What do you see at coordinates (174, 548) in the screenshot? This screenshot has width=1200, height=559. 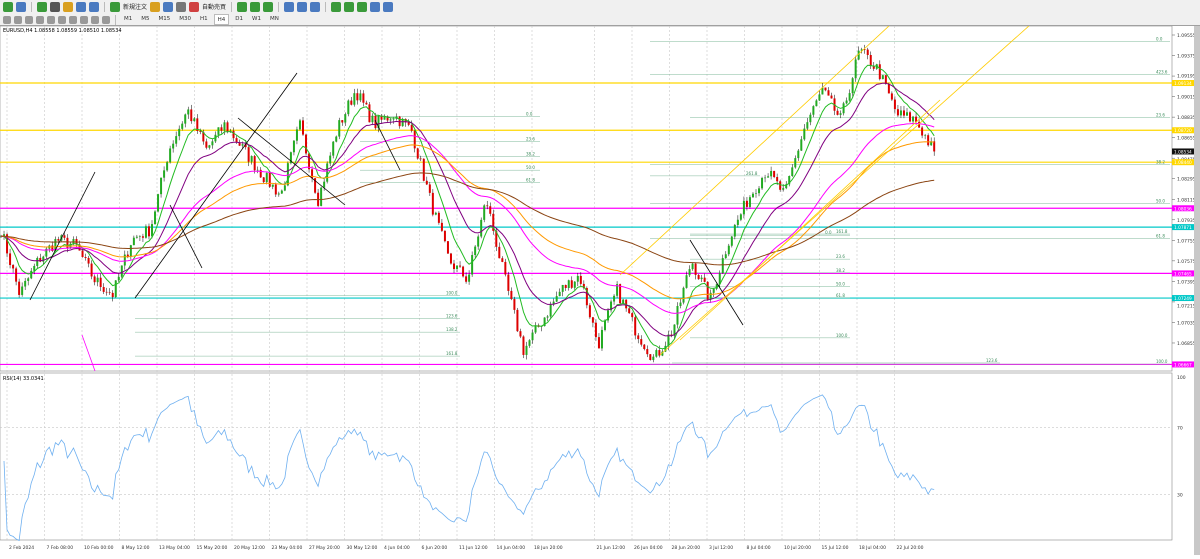 I see `time-axis-label: 13 May 04:00` at bounding box center [174, 548].